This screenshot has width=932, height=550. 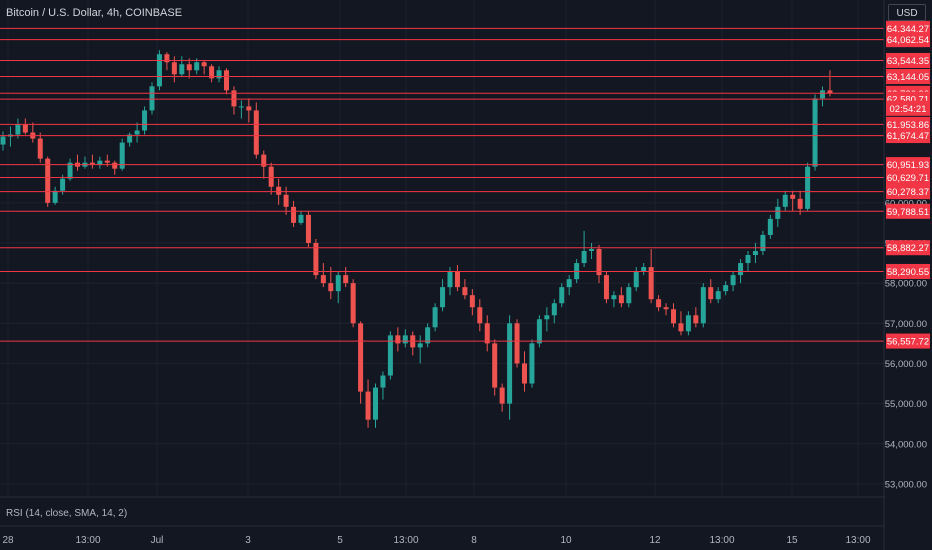 I want to click on time-tick-label: Jul, so click(x=157, y=540).